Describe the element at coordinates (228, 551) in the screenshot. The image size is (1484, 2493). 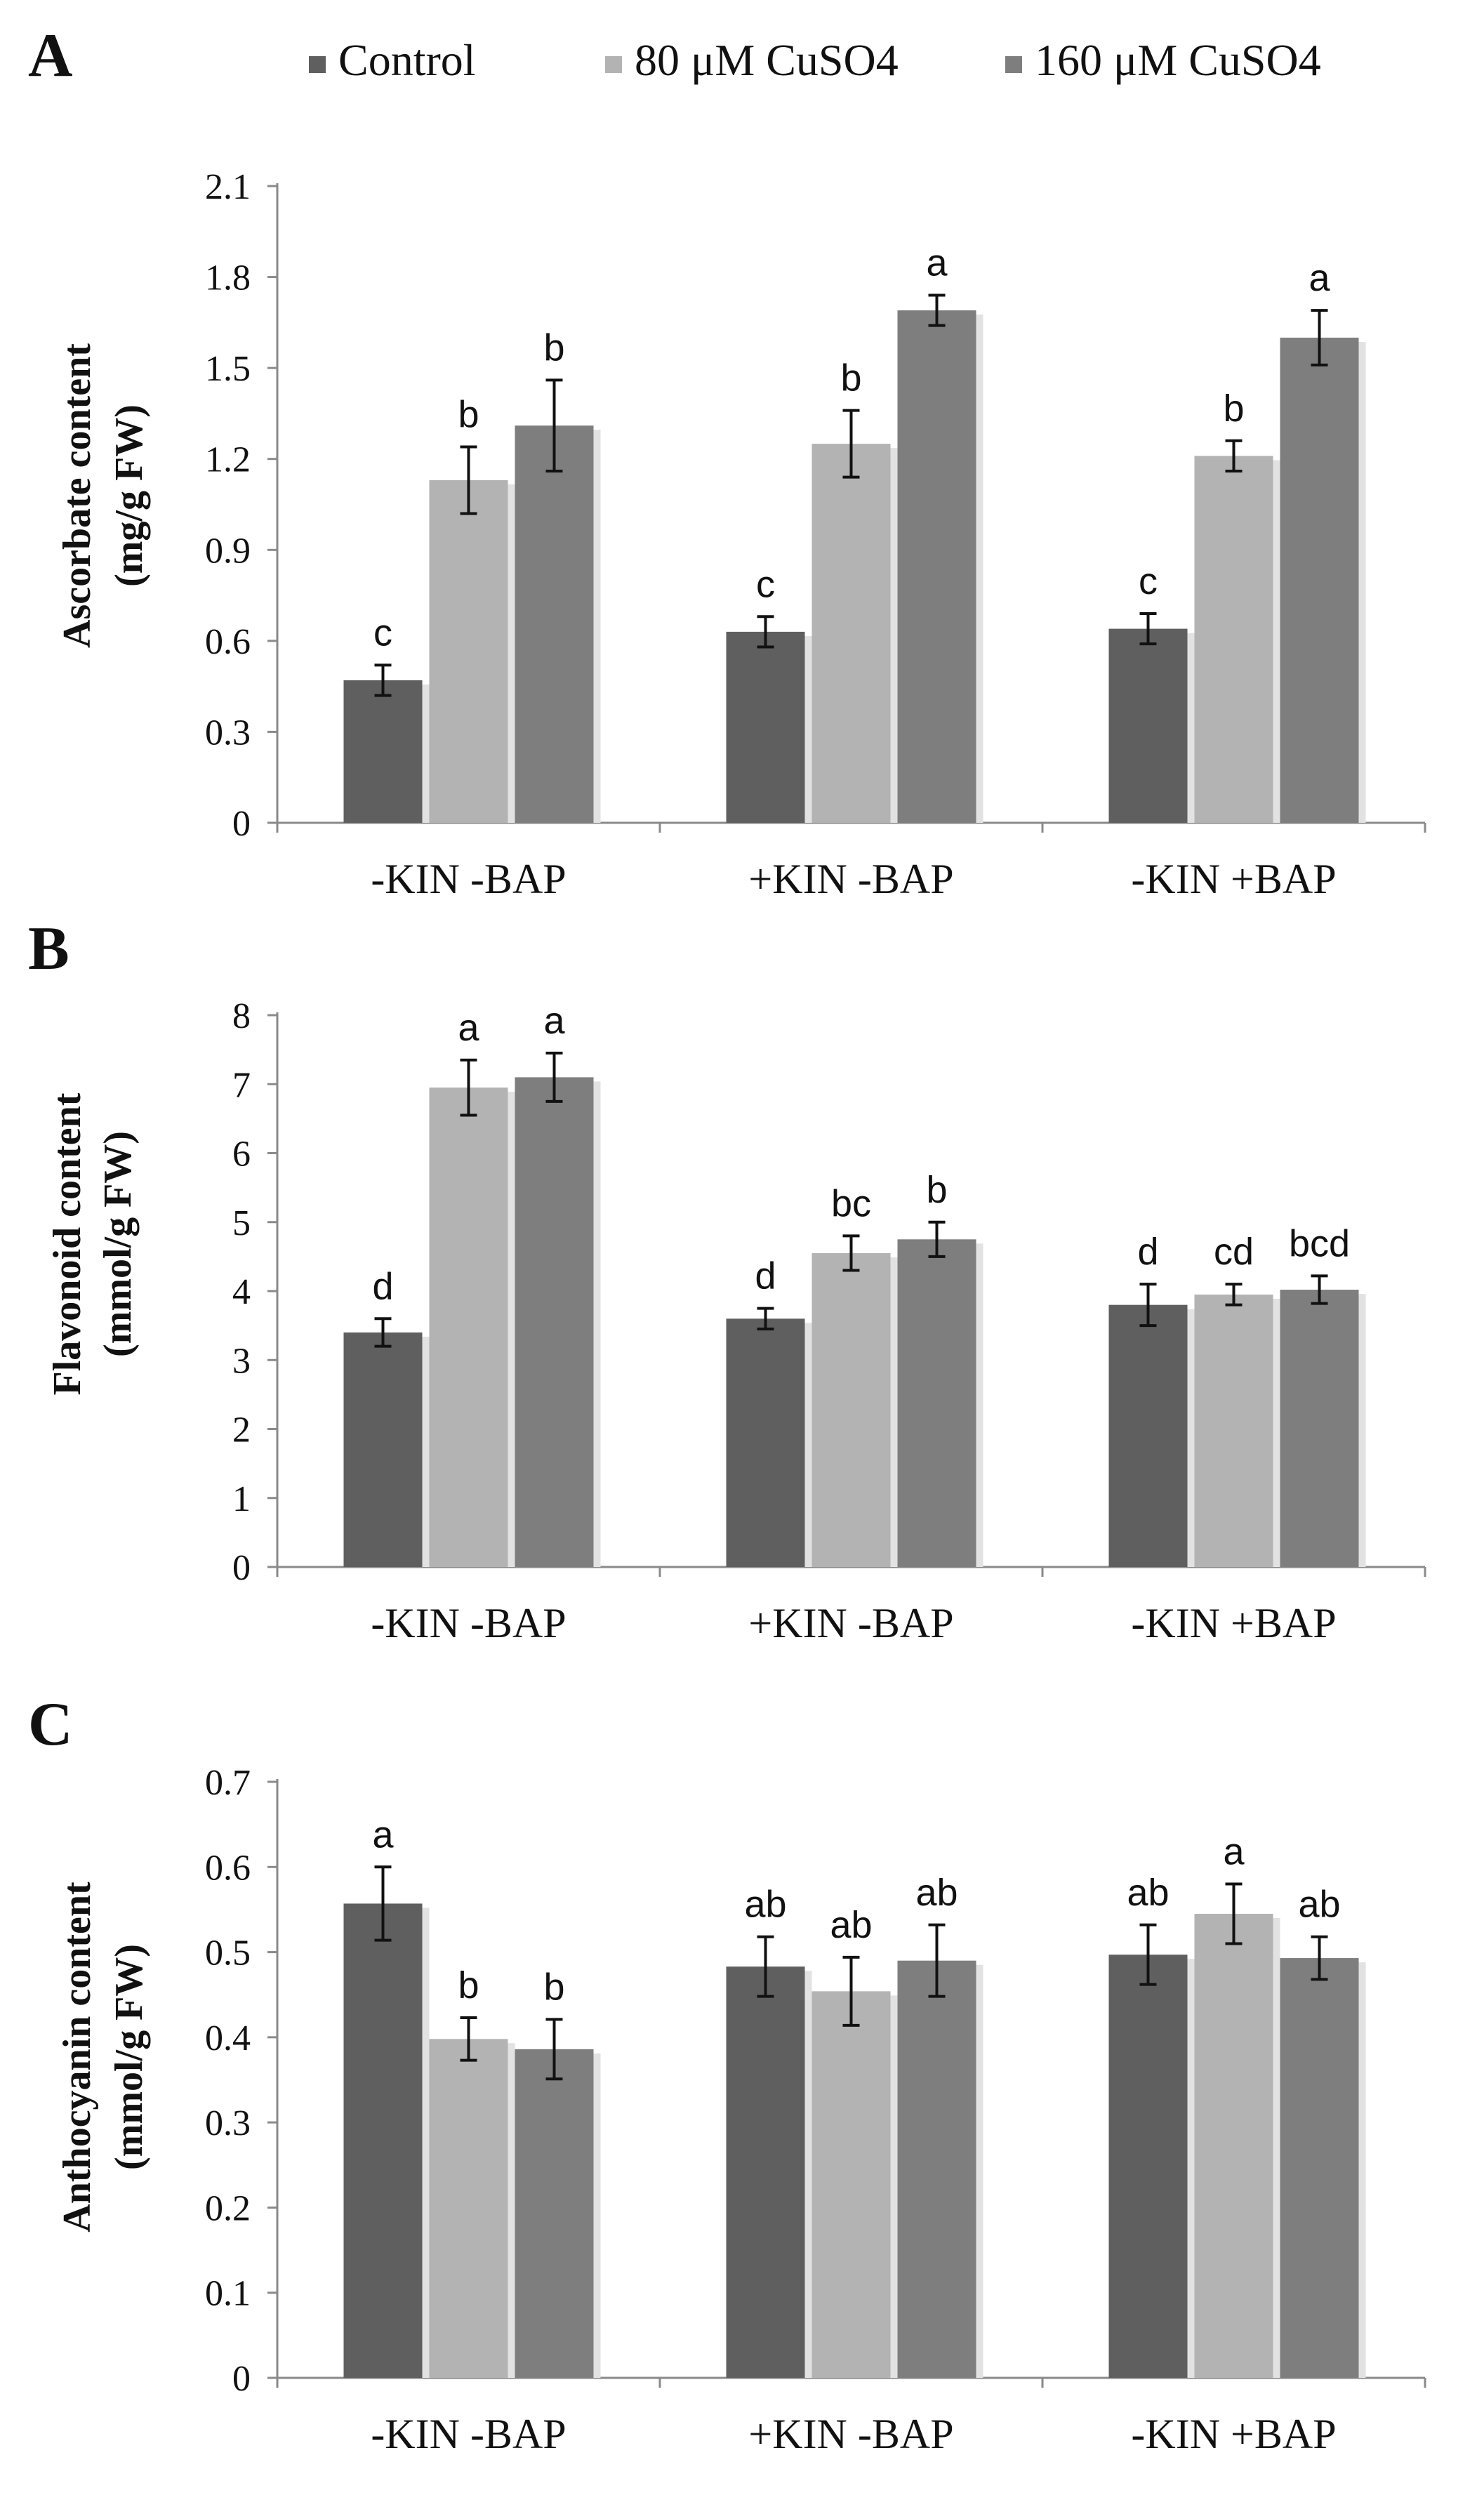
I see `panel-a-ytick-label: 0.9` at that location.